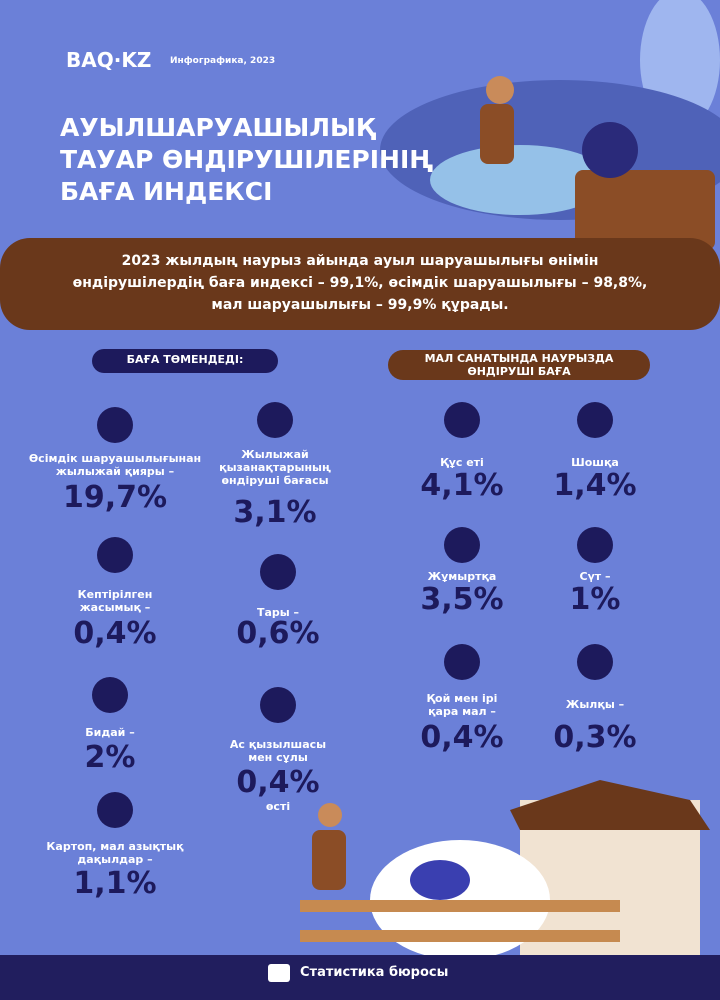 The image size is (720, 1000). Describe the element at coordinates (110, 757) in the screenshot. I see `item-value: 2%` at that location.